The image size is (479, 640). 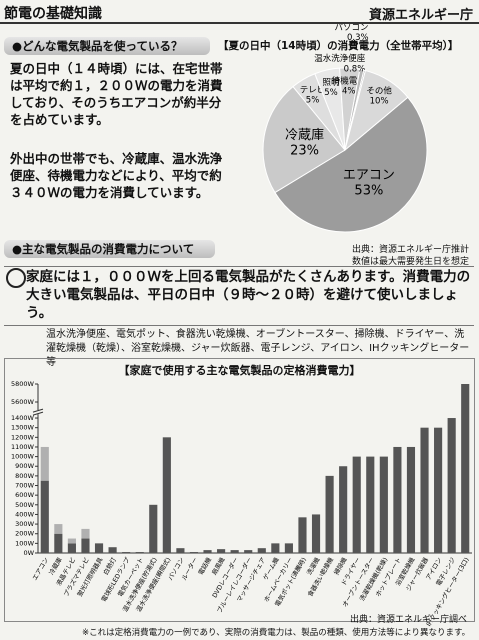 What do you see at coordinates (352, 28) in the screenshot?
I see `slice-label: パソコン` at bounding box center [352, 28].